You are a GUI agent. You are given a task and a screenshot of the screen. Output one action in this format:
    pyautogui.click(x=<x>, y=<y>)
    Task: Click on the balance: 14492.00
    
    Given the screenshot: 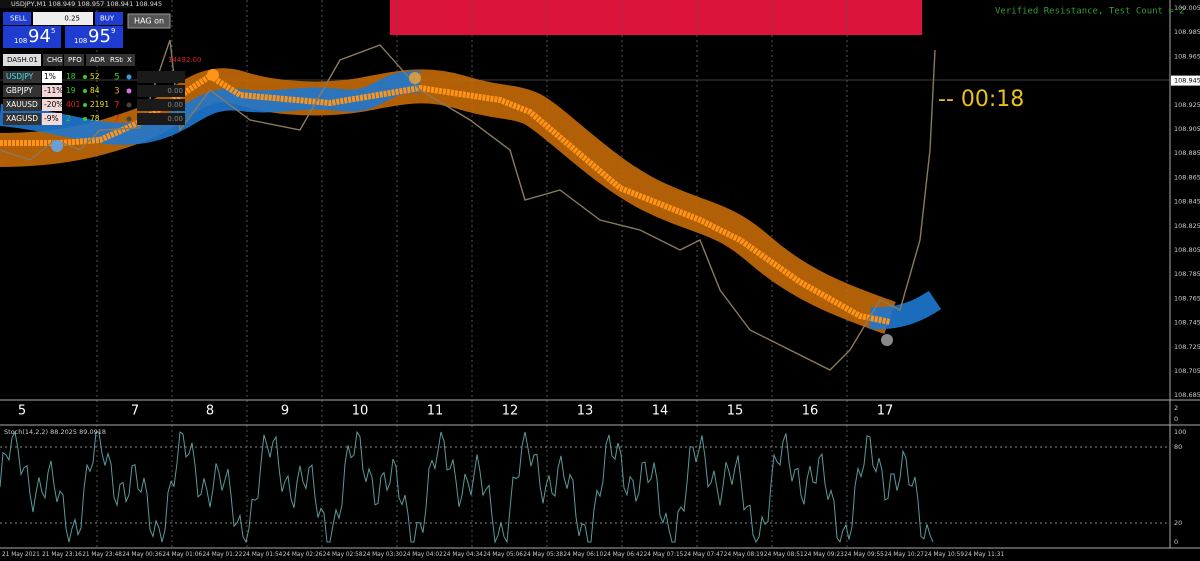 What is the action you would take?
    pyautogui.click(x=184, y=60)
    